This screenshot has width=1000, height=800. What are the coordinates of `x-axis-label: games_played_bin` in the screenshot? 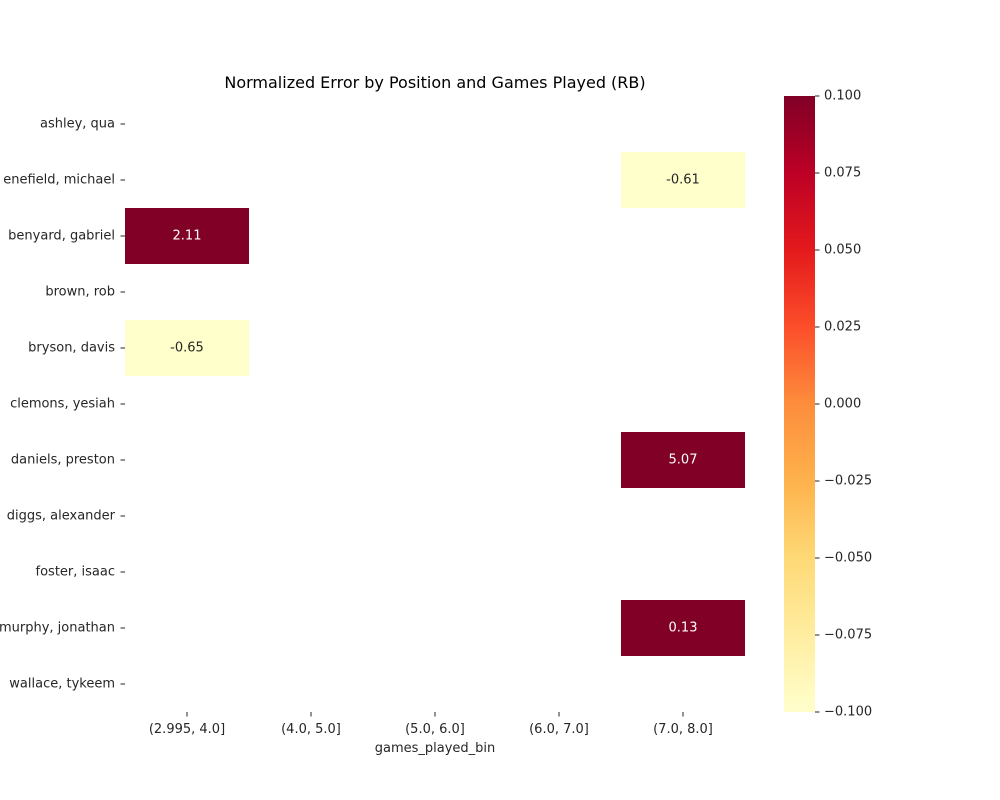 It's located at (435, 748).